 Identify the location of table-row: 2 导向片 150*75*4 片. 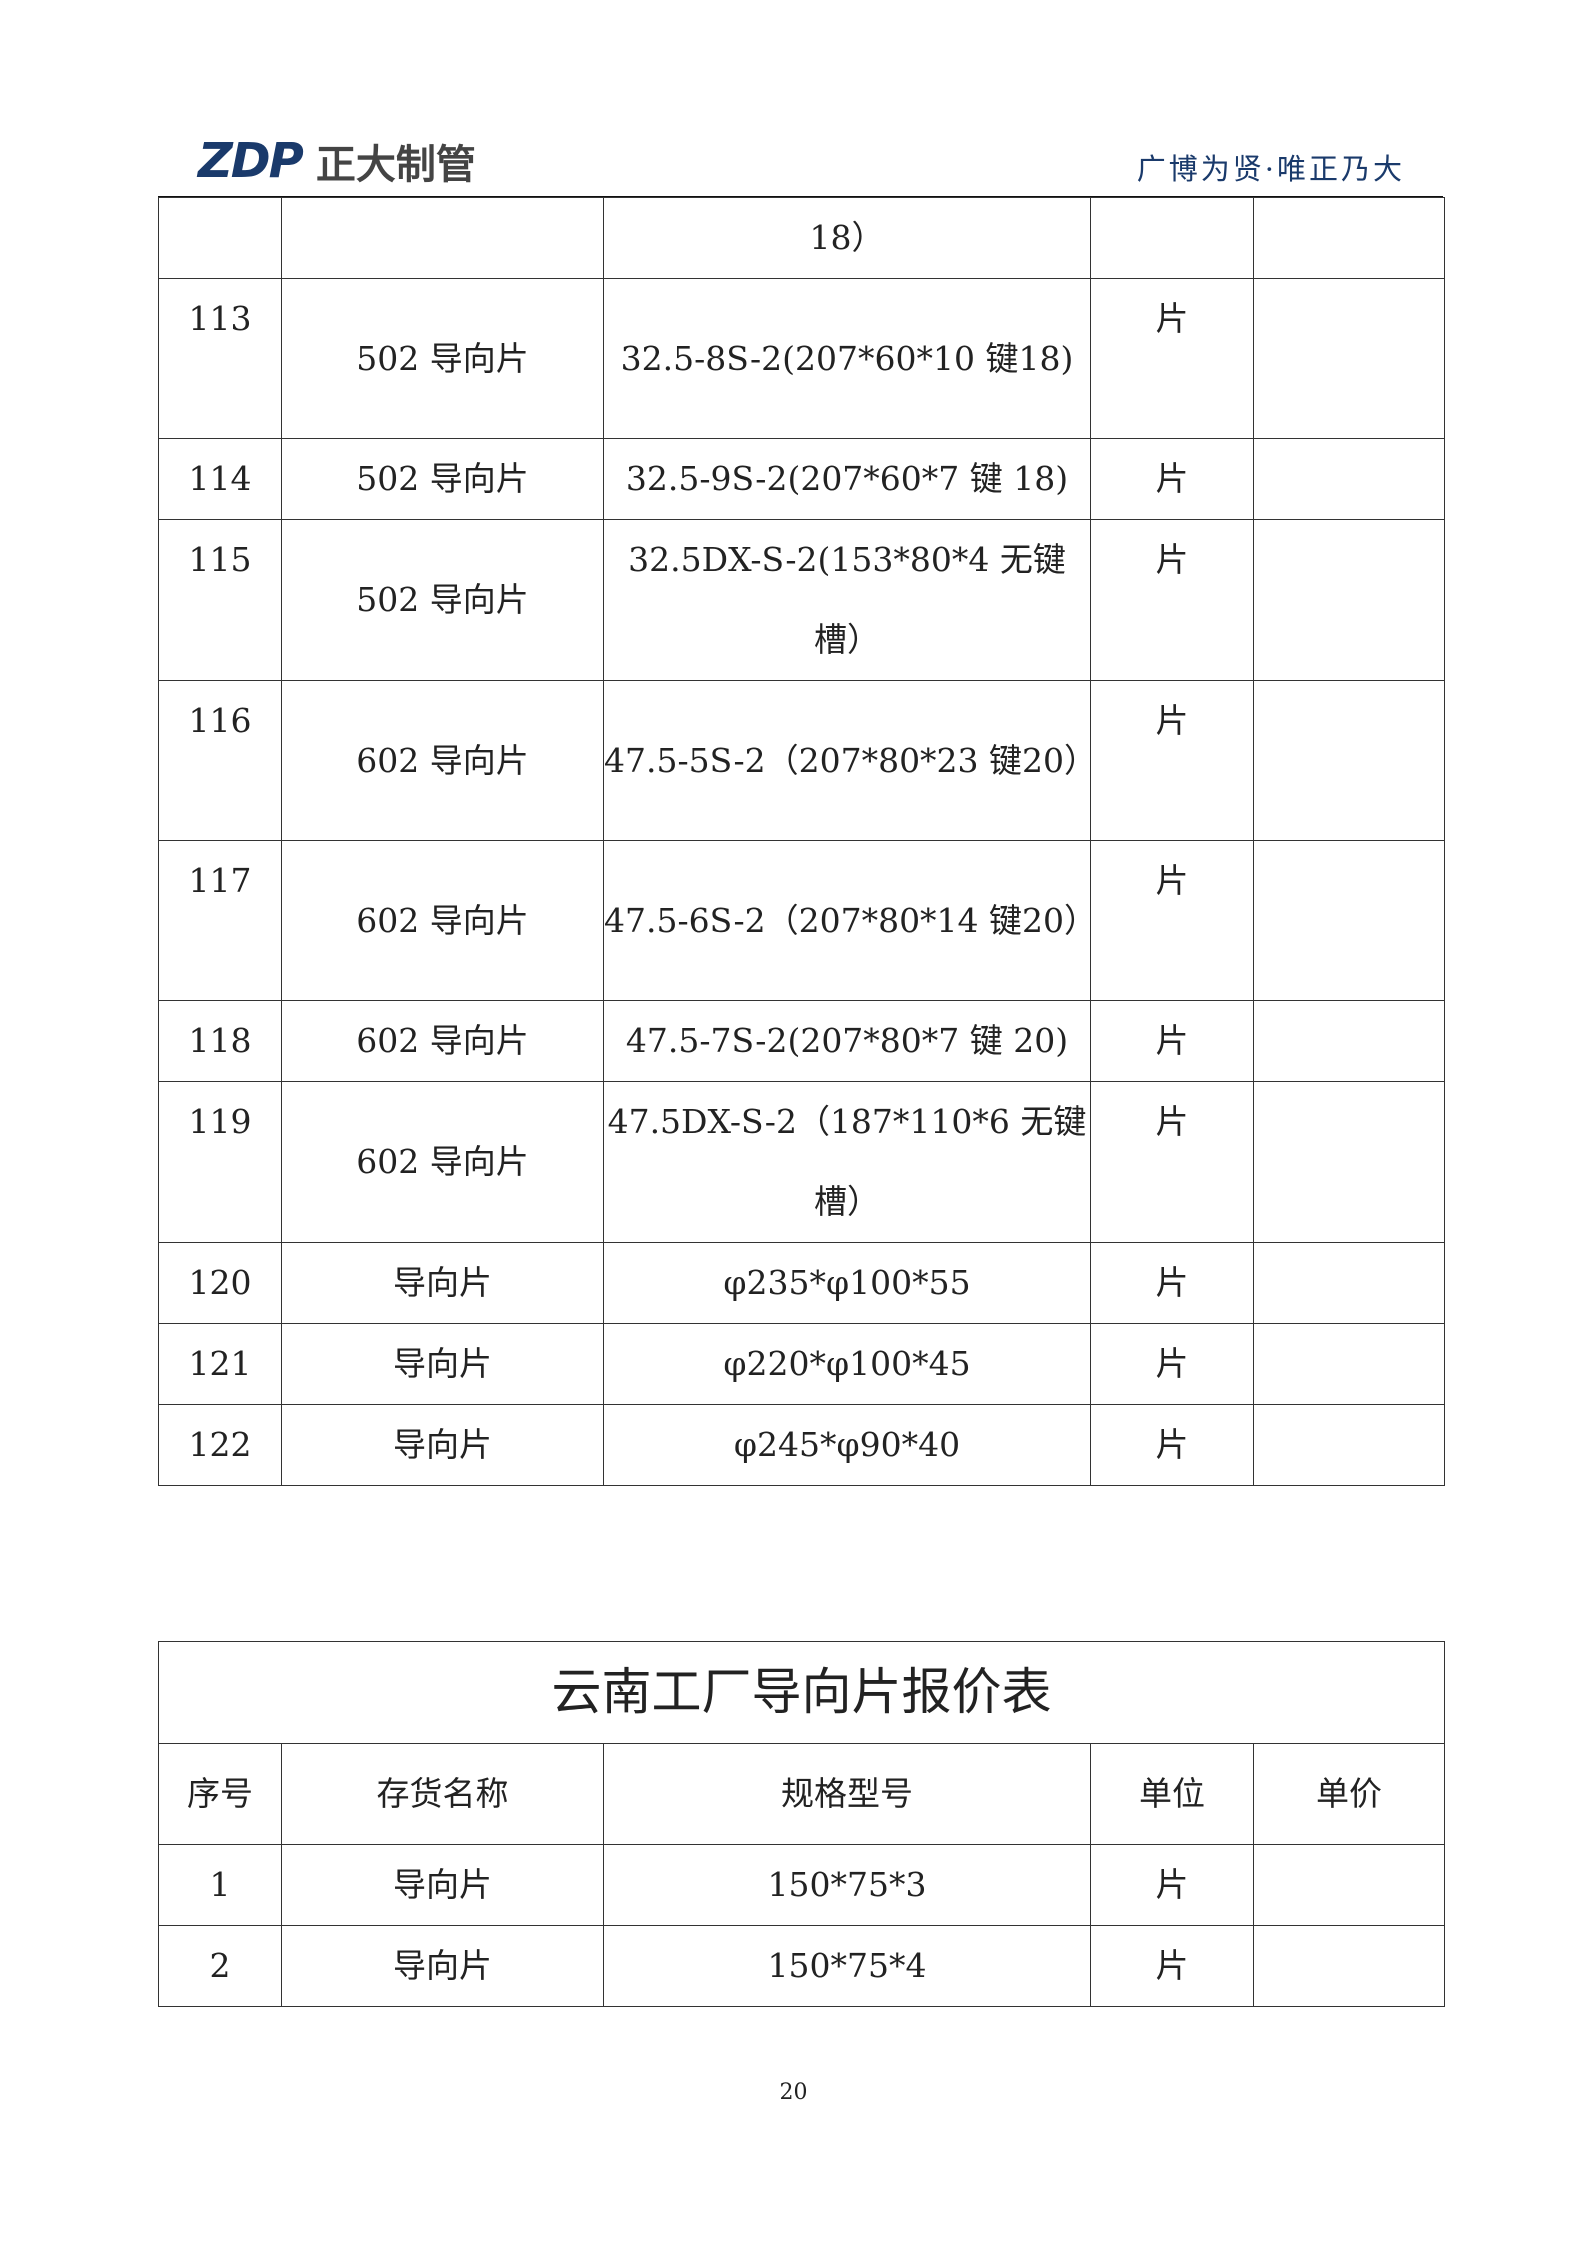
(802, 1966).